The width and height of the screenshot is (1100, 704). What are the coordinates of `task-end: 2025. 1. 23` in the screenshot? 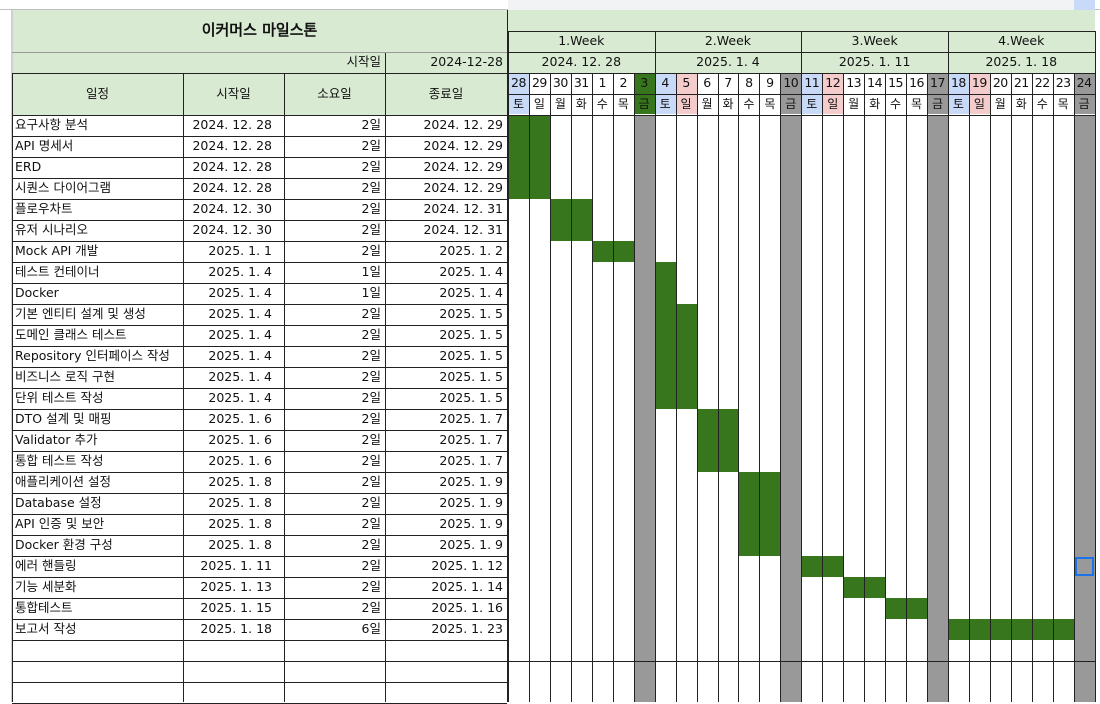 It's located at (467, 628).